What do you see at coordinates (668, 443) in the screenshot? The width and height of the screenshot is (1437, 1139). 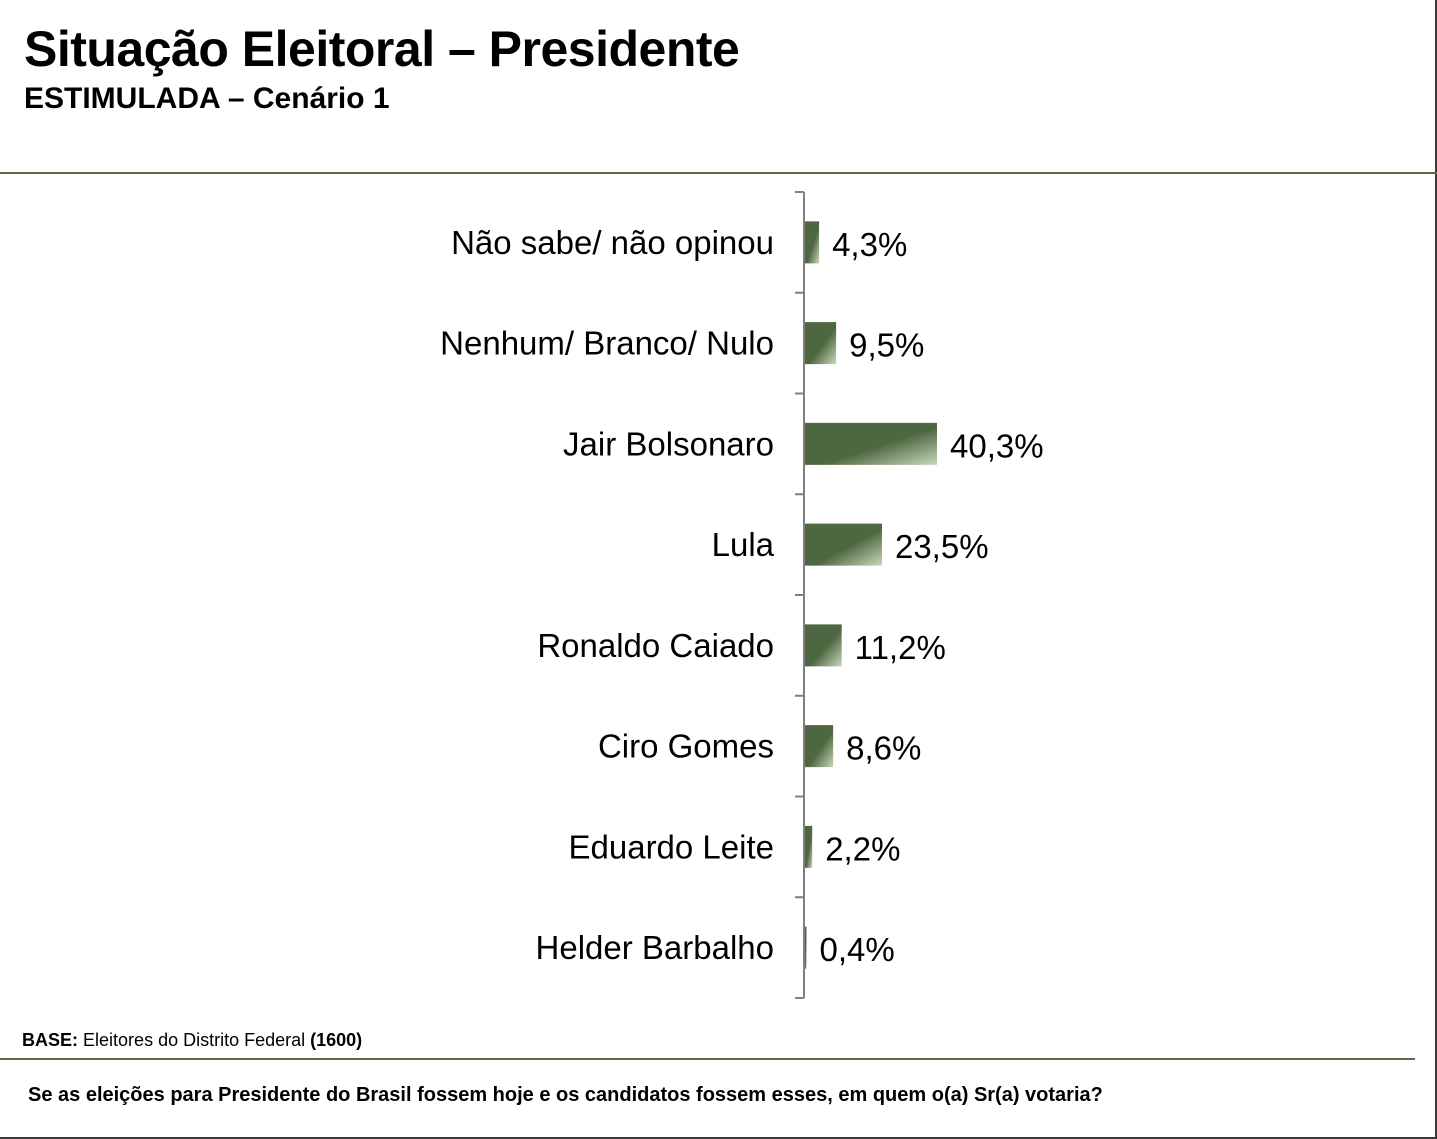 I see `category-label: Jair Bolsonaro` at bounding box center [668, 443].